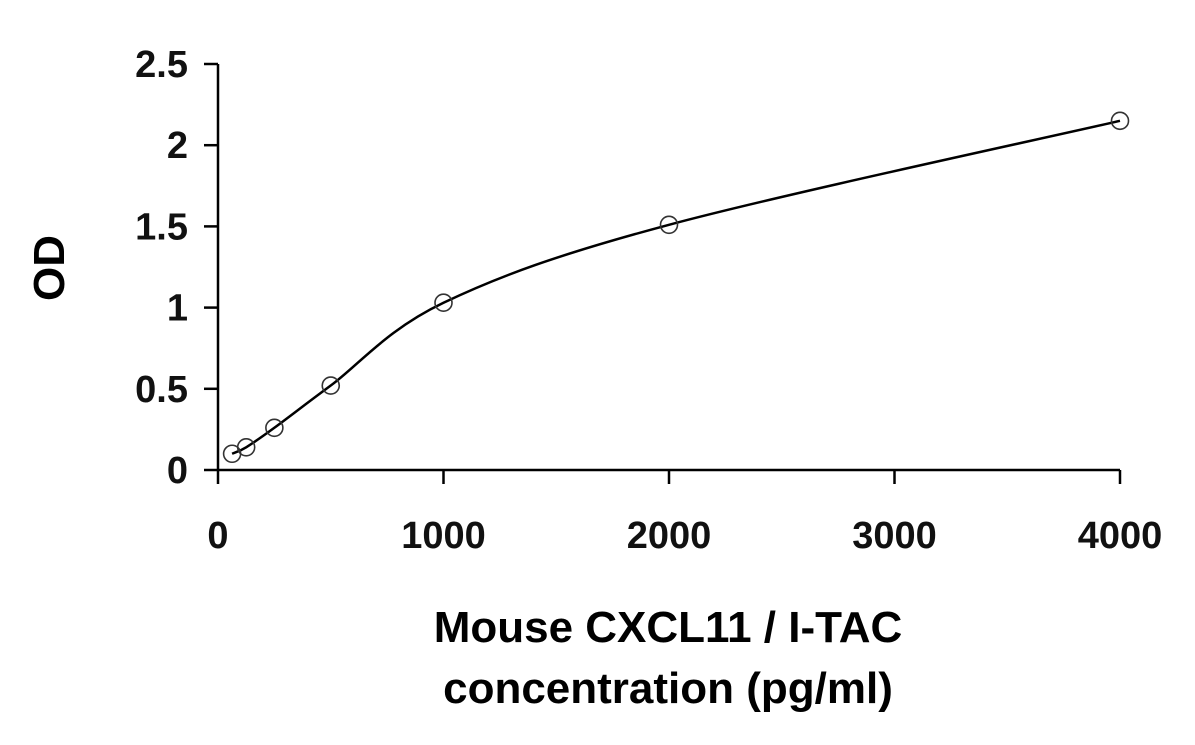  Describe the element at coordinates (668, 627) in the screenshot. I see `x-axis-title-line-1: Mouse CXCL11 / I-TAC` at that location.